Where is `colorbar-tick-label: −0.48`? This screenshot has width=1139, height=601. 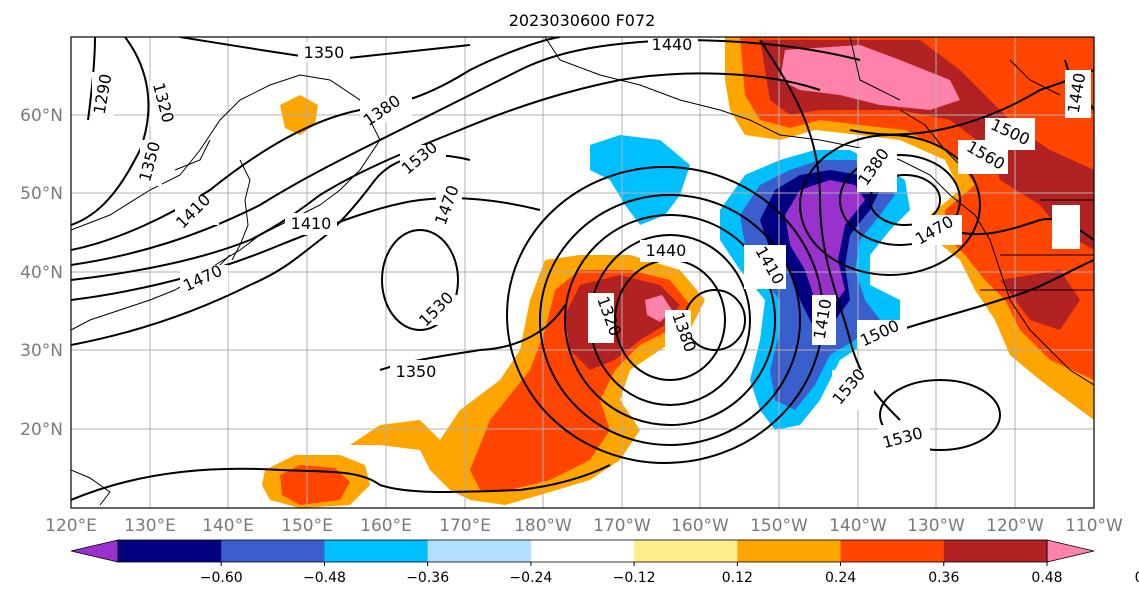
colorbar-tick-label: −0.48 is located at coordinates (324, 578).